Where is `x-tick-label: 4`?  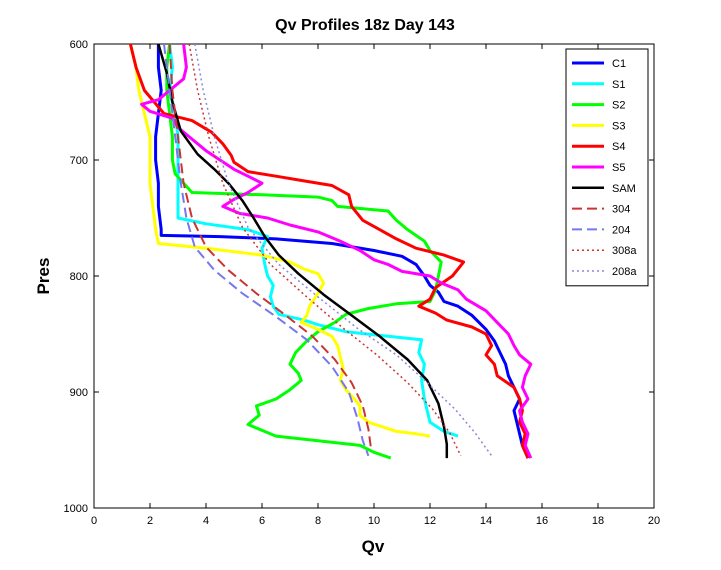 x-tick-label: 4 is located at coordinates (206, 521).